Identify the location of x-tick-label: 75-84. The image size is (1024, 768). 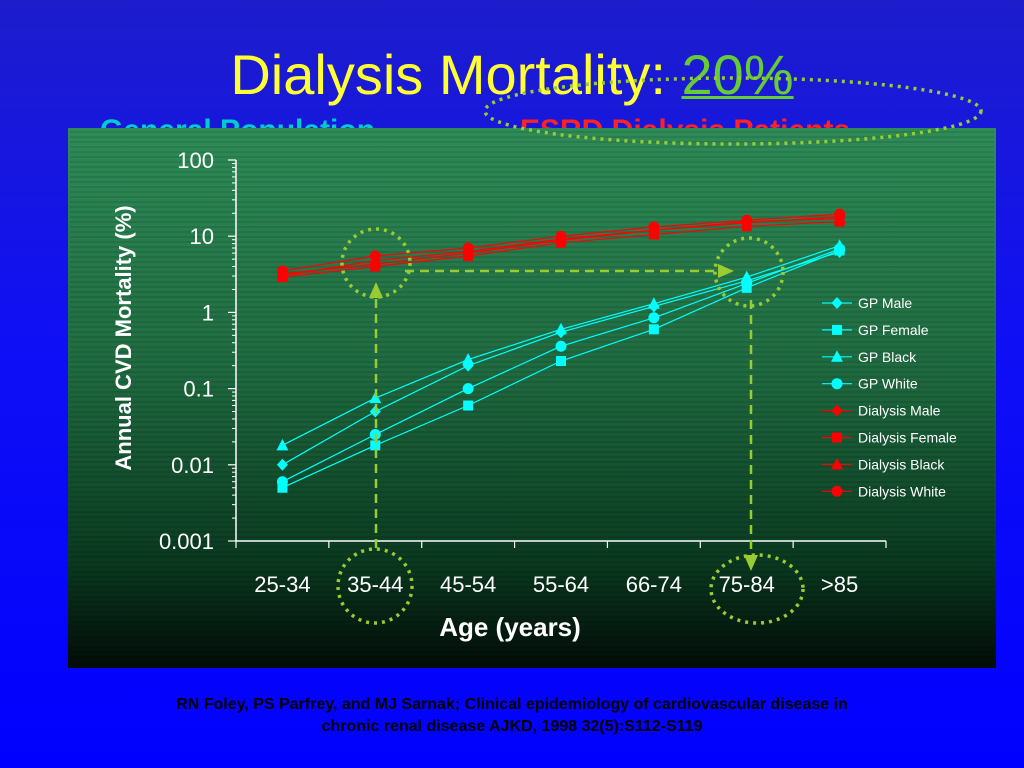
(747, 584).